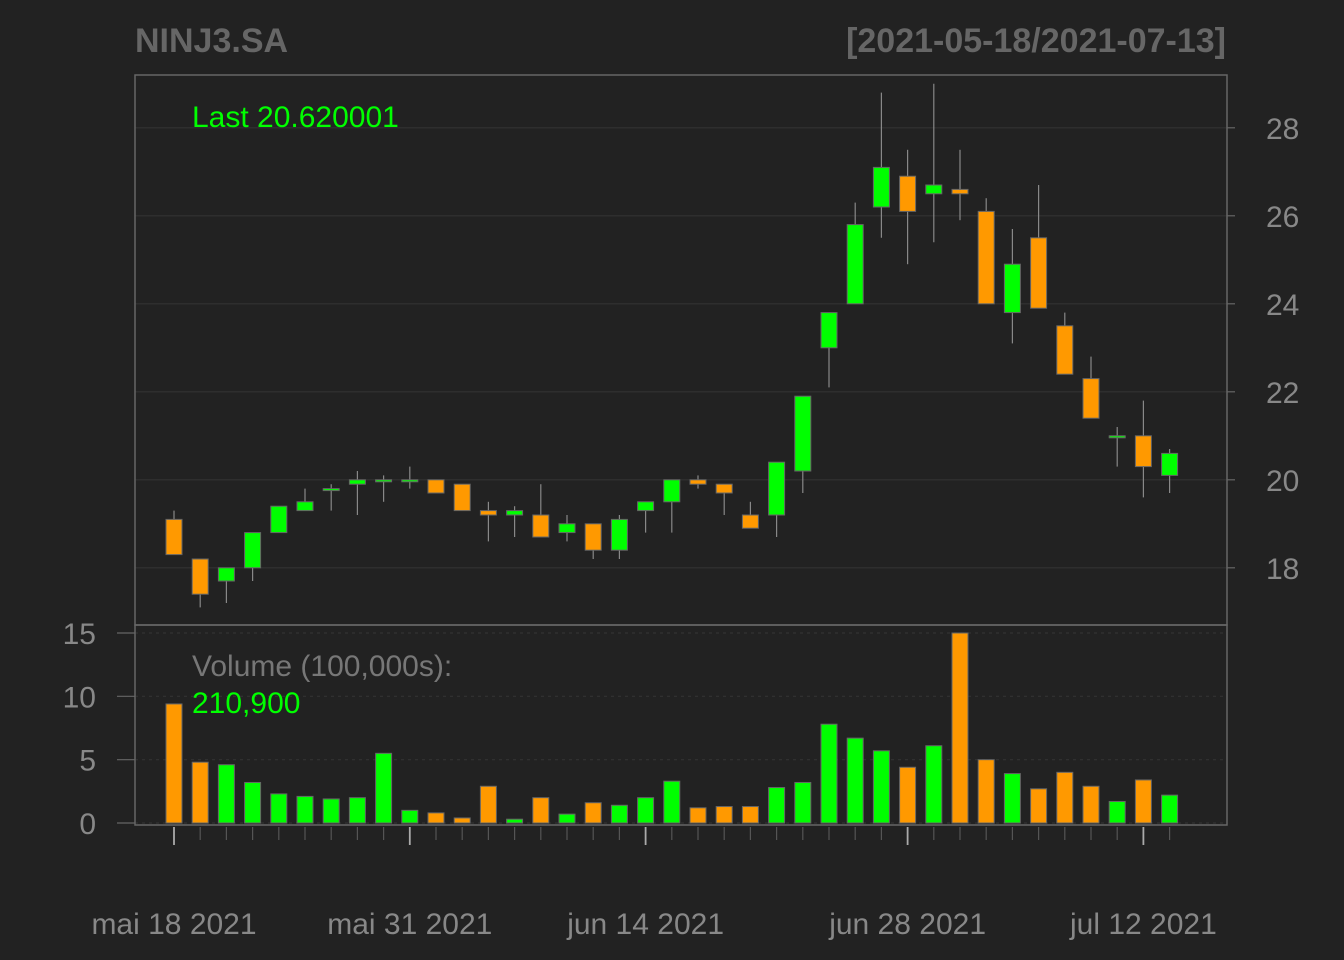  Describe the element at coordinates (1282, 305) in the screenshot. I see `price-tick-label: 24` at that location.